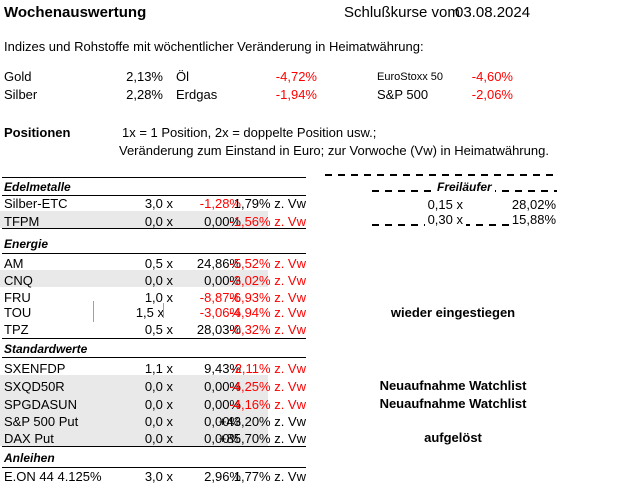  What do you see at coordinates (149, 312) in the screenshot?
I see `position-multiplier: 1,5 x` at bounding box center [149, 312].